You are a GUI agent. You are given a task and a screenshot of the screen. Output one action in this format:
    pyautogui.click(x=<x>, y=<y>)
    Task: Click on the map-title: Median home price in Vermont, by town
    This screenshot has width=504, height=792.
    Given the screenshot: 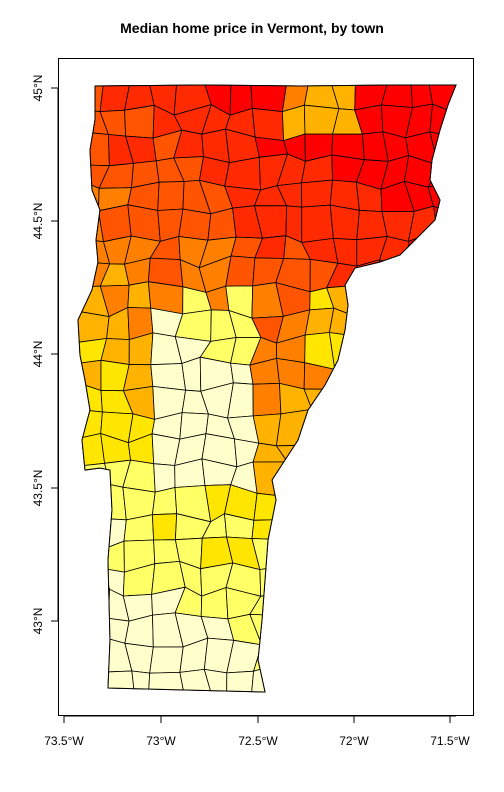 What is the action you would take?
    pyautogui.click(x=252, y=28)
    